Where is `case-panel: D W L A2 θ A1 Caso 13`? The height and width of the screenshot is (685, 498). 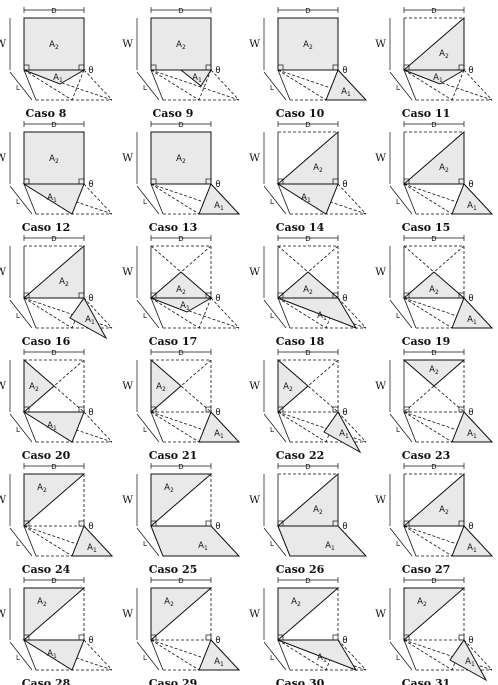 case-panel: D W L A2 θ A1 Caso 13 is located at coordinates (181, 177).